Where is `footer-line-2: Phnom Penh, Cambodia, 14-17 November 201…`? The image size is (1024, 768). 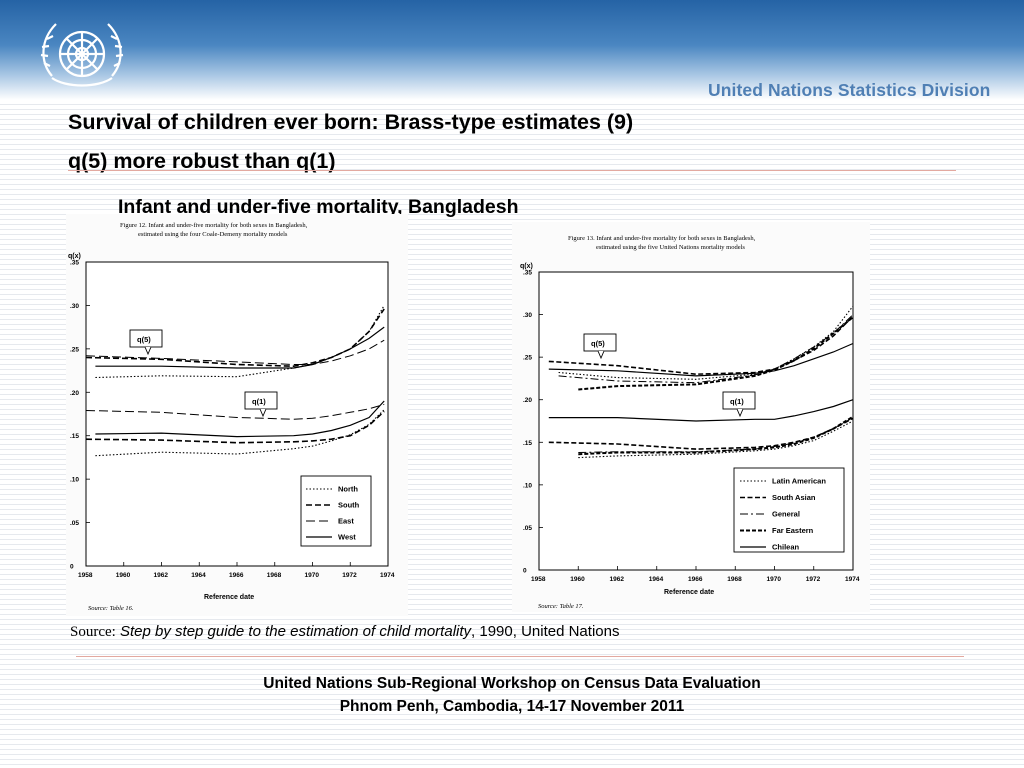 footer-line-2: Phnom Penh, Cambodia, 14-17 November 201… is located at coordinates (512, 706).